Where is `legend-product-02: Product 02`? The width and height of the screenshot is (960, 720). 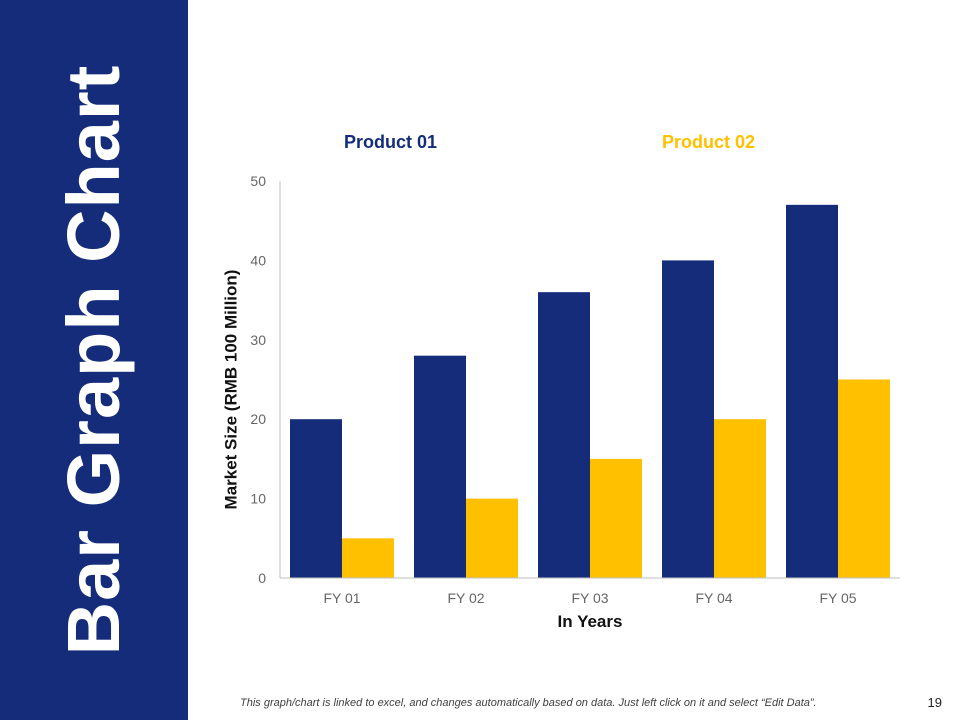 legend-product-02: Product 02 is located at coordinates (709, 142).